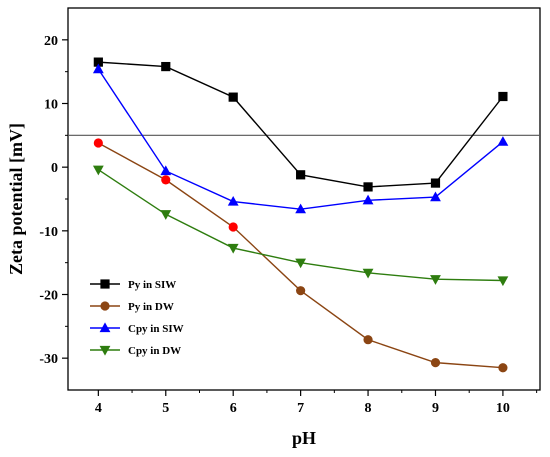 This screenshot has height=457, width=550. Describe the element at coordinates (165, 408) in the screenshot. I see `x-tick-label: 5` at that location.